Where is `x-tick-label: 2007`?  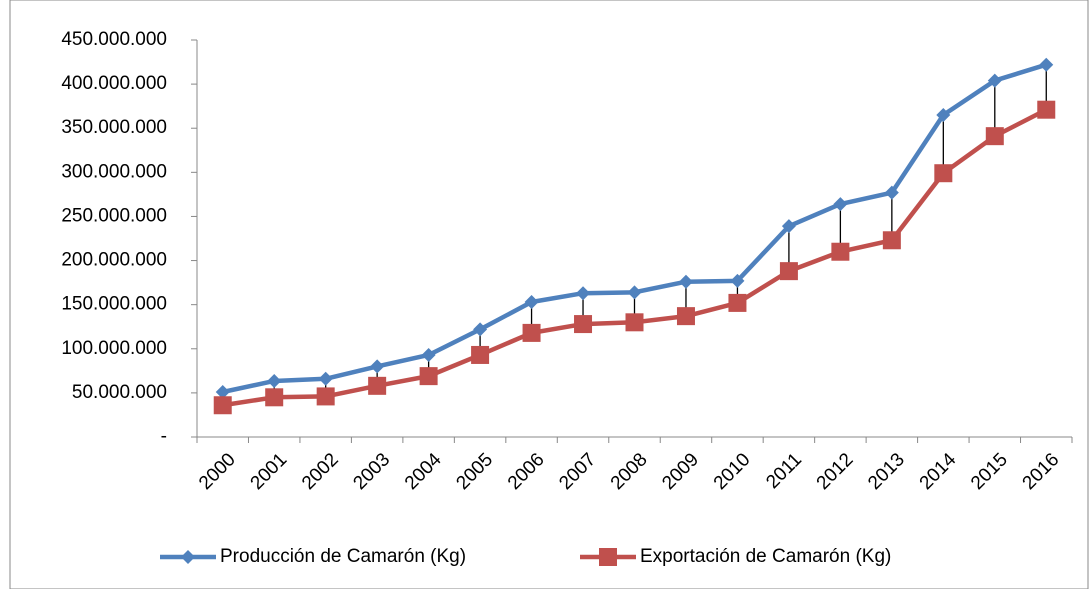
x-tick-label: 2007 is located at coordinates (577, 471).